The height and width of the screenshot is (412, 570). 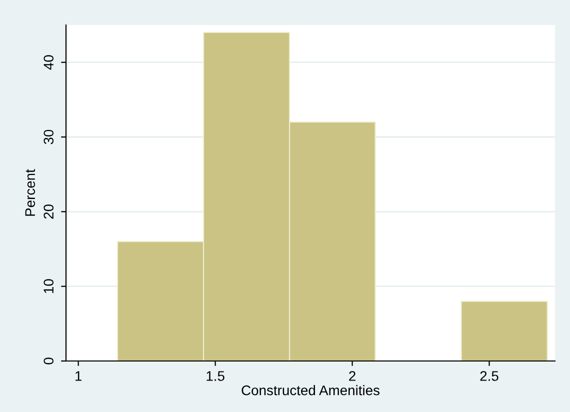 What do you see at coordinates (49, 137) in the screenshot?
I see `y-tick-label: 30` at bounding box center [49, 137].